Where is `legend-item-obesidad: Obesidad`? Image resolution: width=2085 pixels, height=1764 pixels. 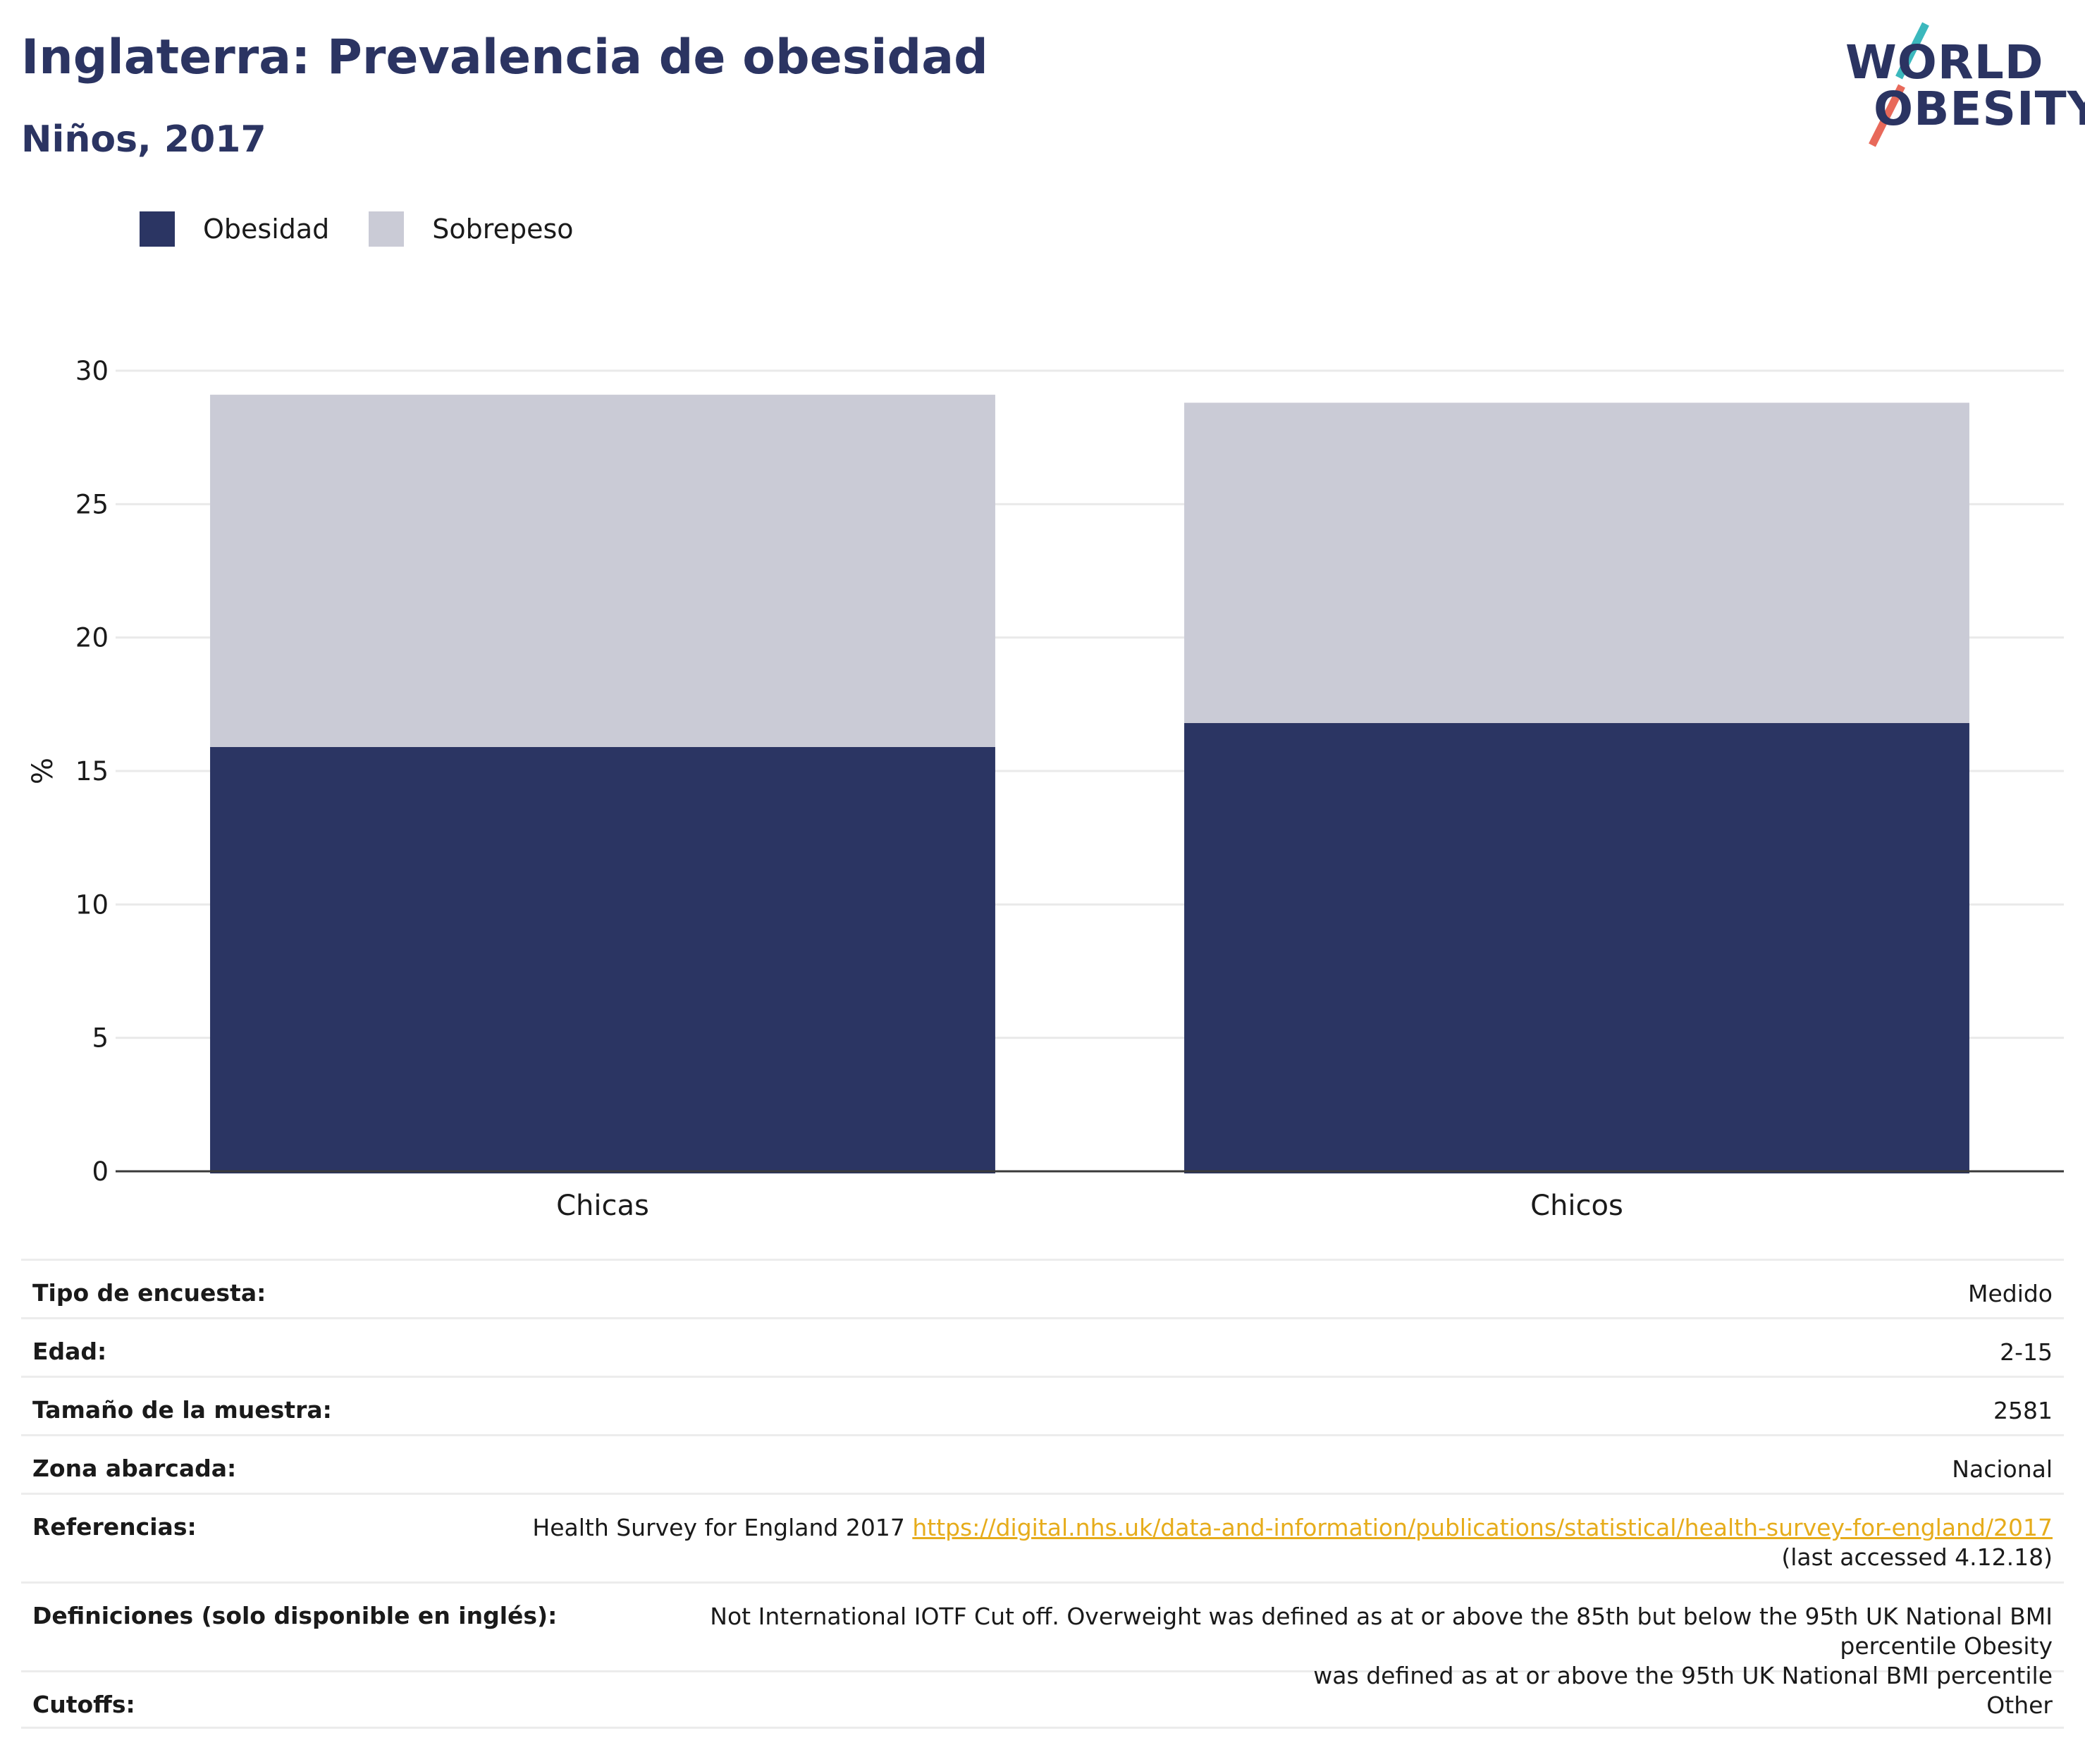 legend-item-obesidad: Obesidad is located at coordinates (235, 229).